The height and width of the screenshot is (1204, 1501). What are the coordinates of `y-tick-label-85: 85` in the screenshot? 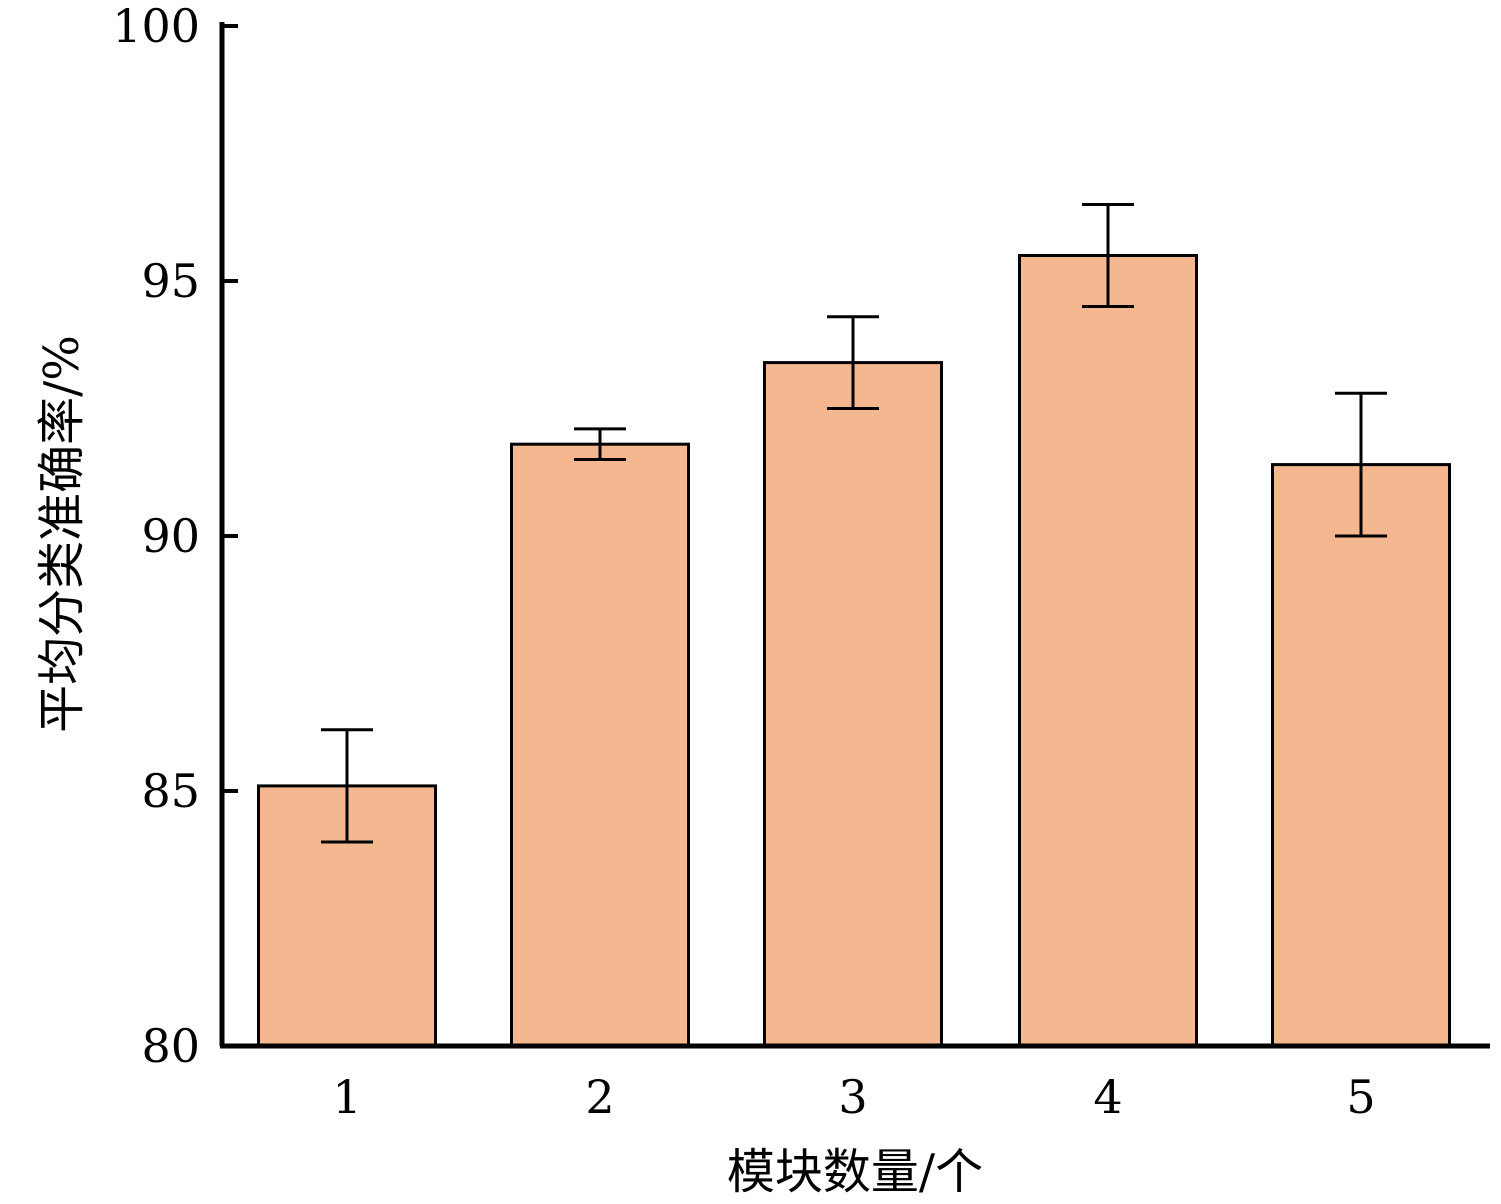 It's located at (170, 791).